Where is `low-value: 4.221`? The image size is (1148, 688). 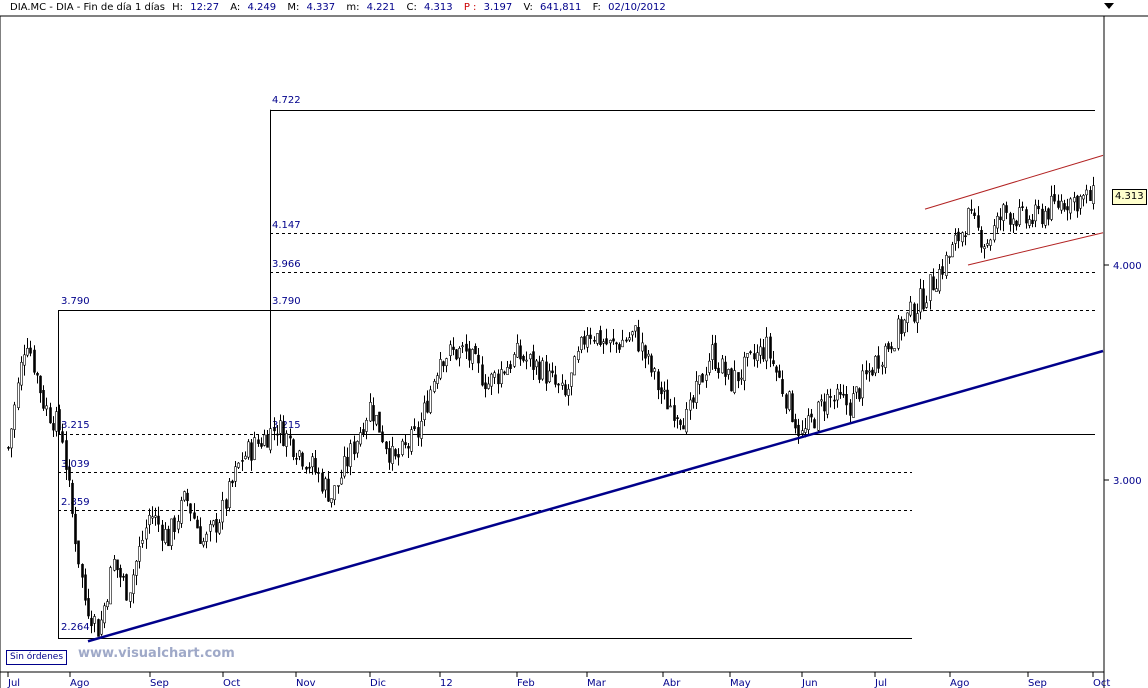
low-value: 4.221 is located at coordinates (381, 7).